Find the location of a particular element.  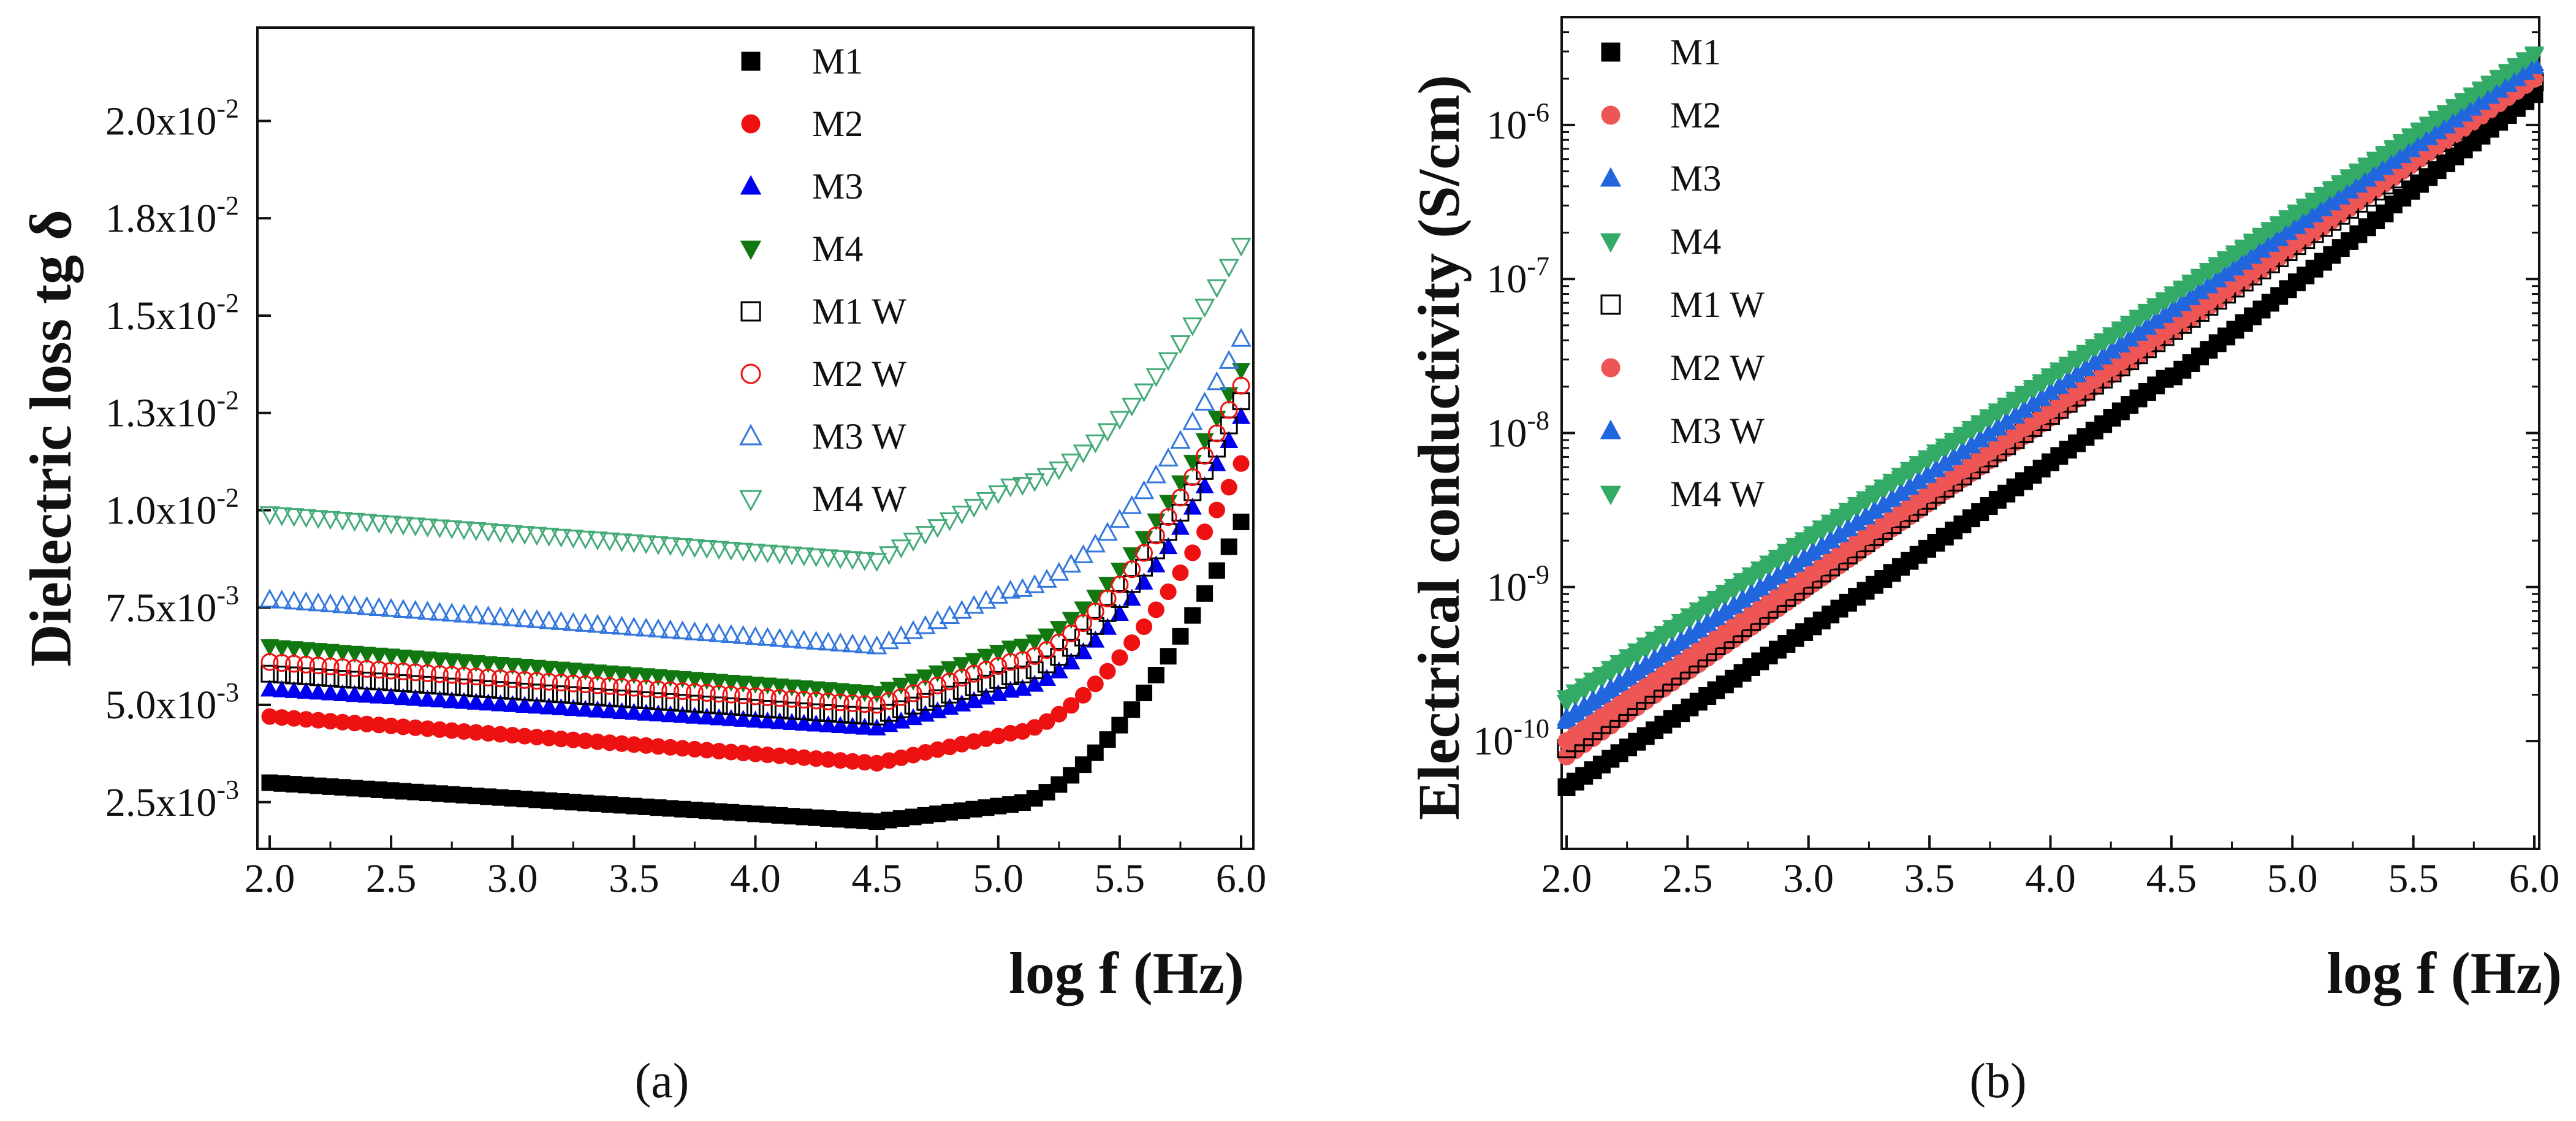

series-m2-w is located at coordinates (755, 545).